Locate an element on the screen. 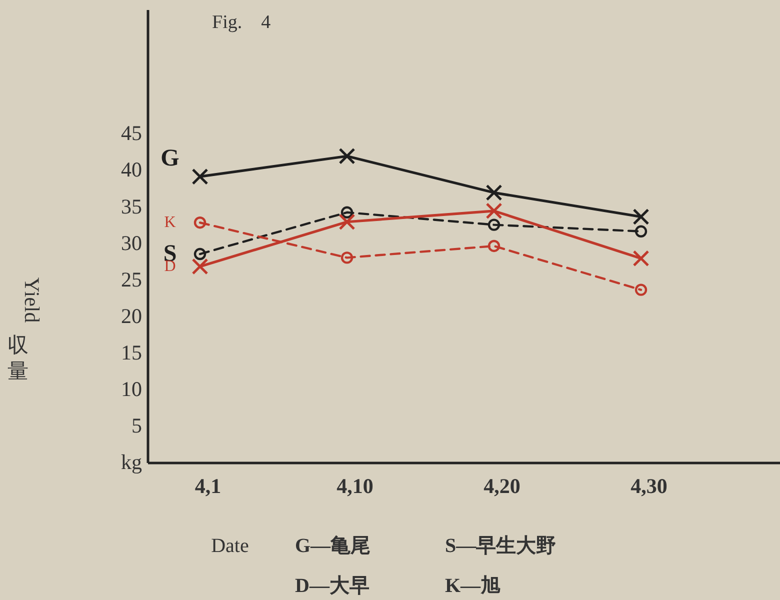  y-tick-label: 35 is located at coordinates (131, 206).